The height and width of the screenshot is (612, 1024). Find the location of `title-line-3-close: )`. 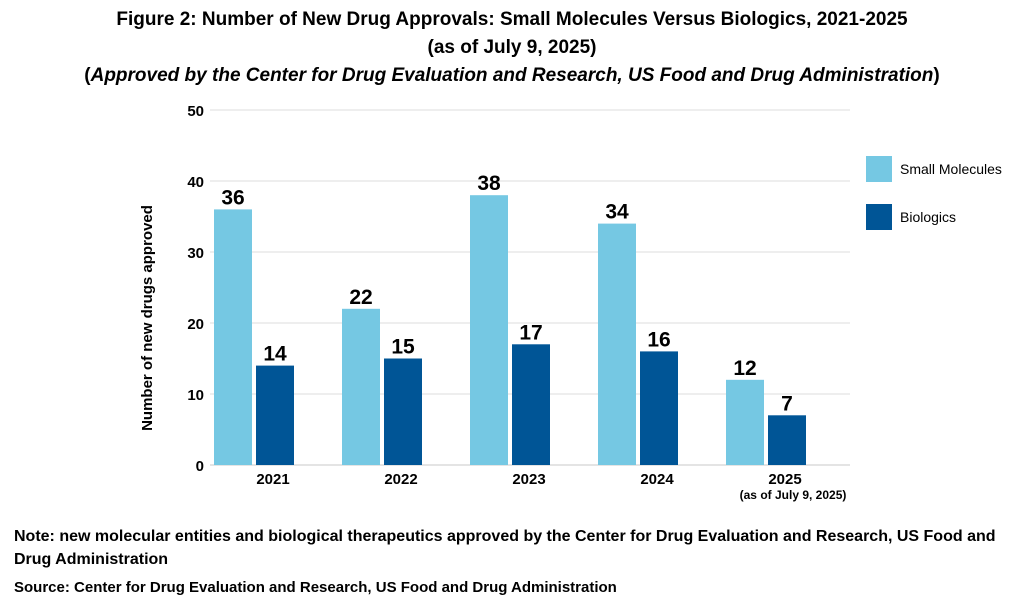

title-line-3-close: ) is located at coordinates (936, 75).